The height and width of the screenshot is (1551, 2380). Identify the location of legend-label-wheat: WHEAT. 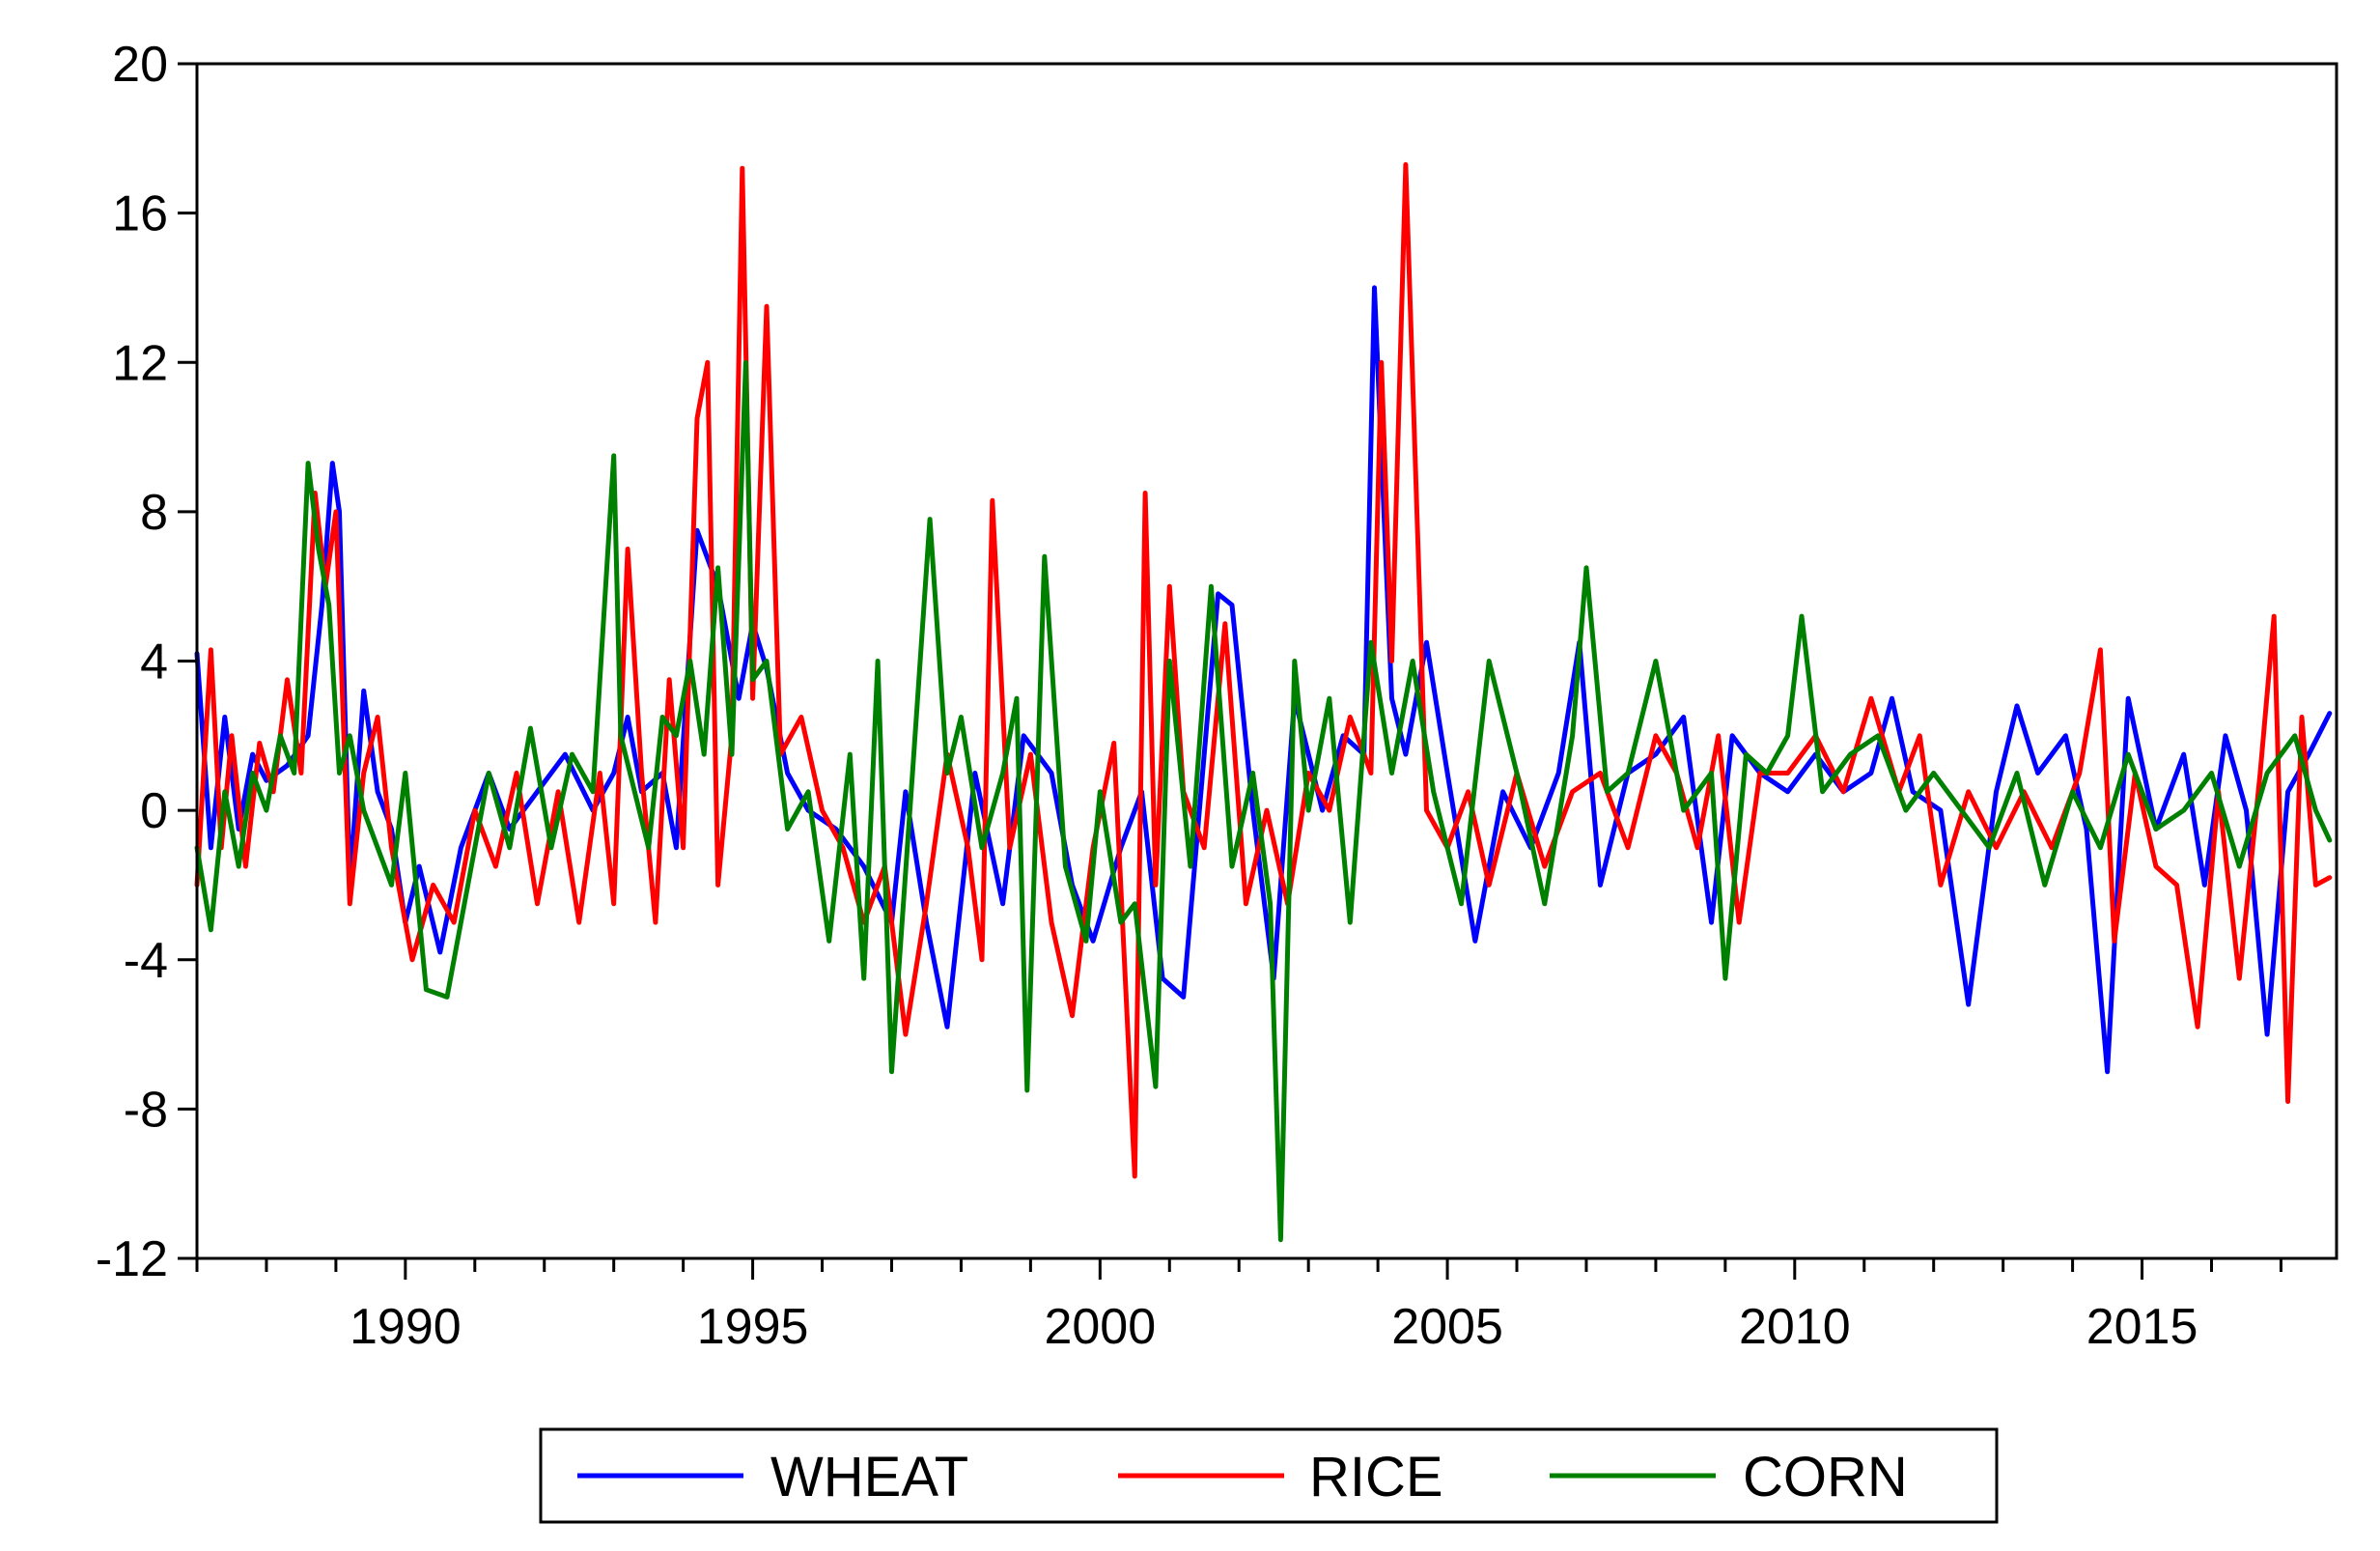
(869, 1477).